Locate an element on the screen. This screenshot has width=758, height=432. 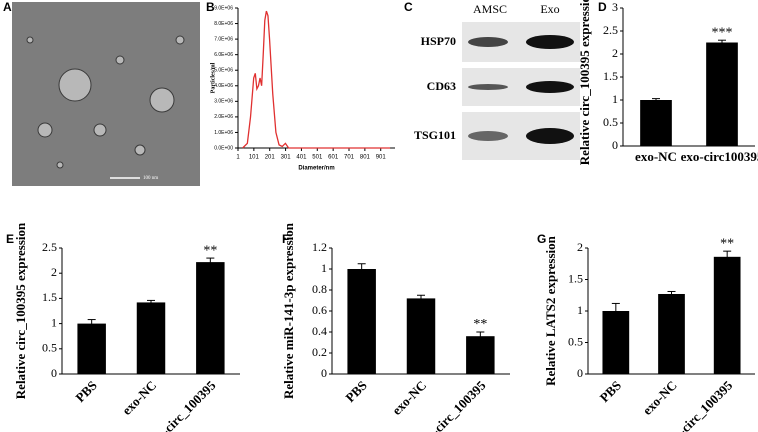
blot-column-label: AMSC is located at coordinates (490, 9).